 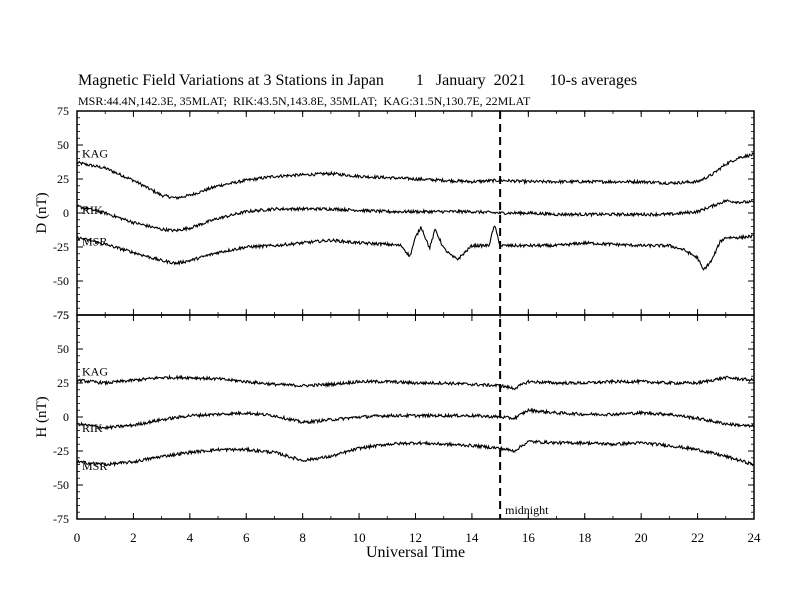 I want to click on x-tick-label: 16, so click(x=529, y=537).